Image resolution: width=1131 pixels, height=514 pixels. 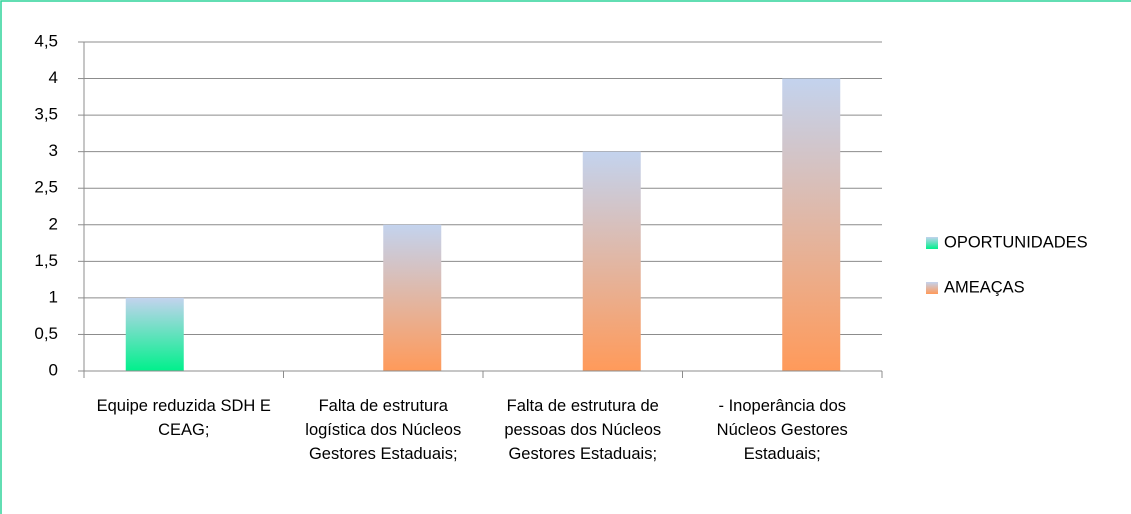 What do you see at coordinates (53, 296) in the screenshot?
I see `y-tick-label: 1` at bounding box center [53, 296].